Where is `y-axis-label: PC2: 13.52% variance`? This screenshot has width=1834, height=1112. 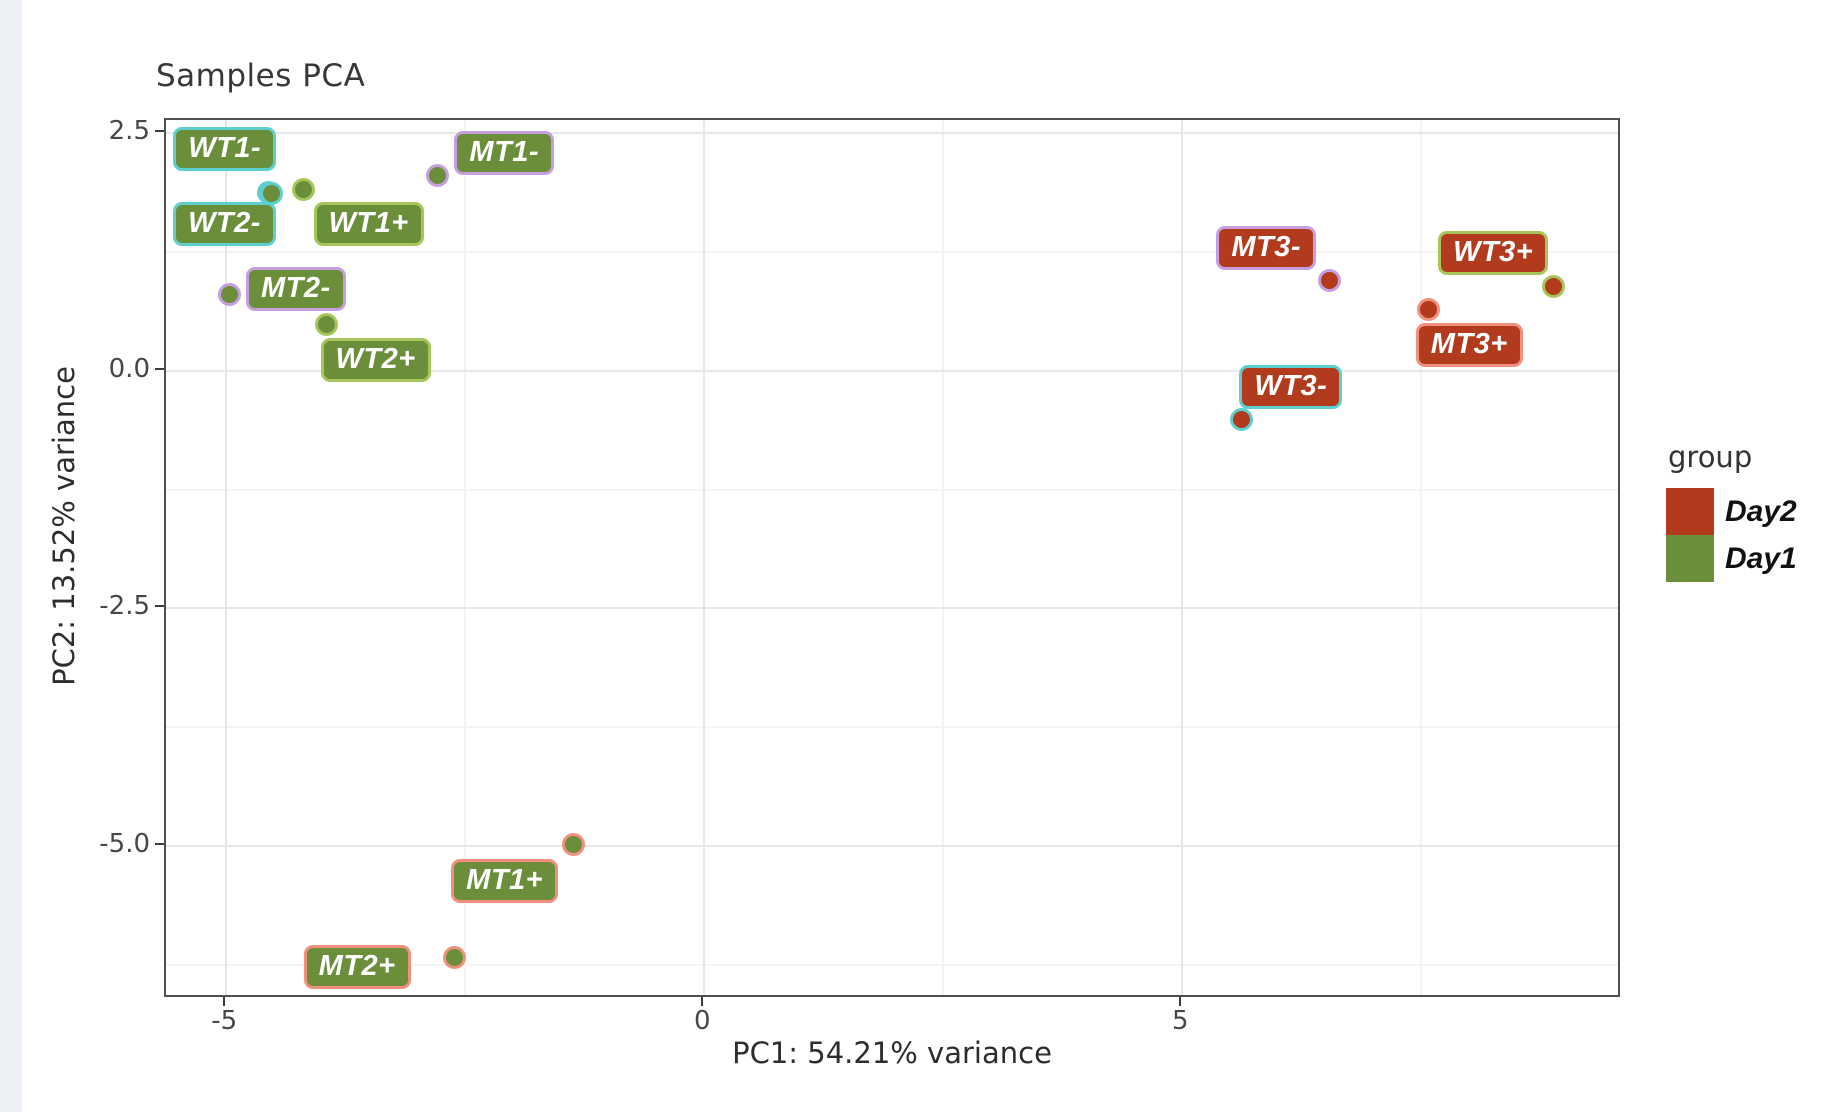
y-axis-label: PC2: 13.52% variance is located at coordinates (64, 525).